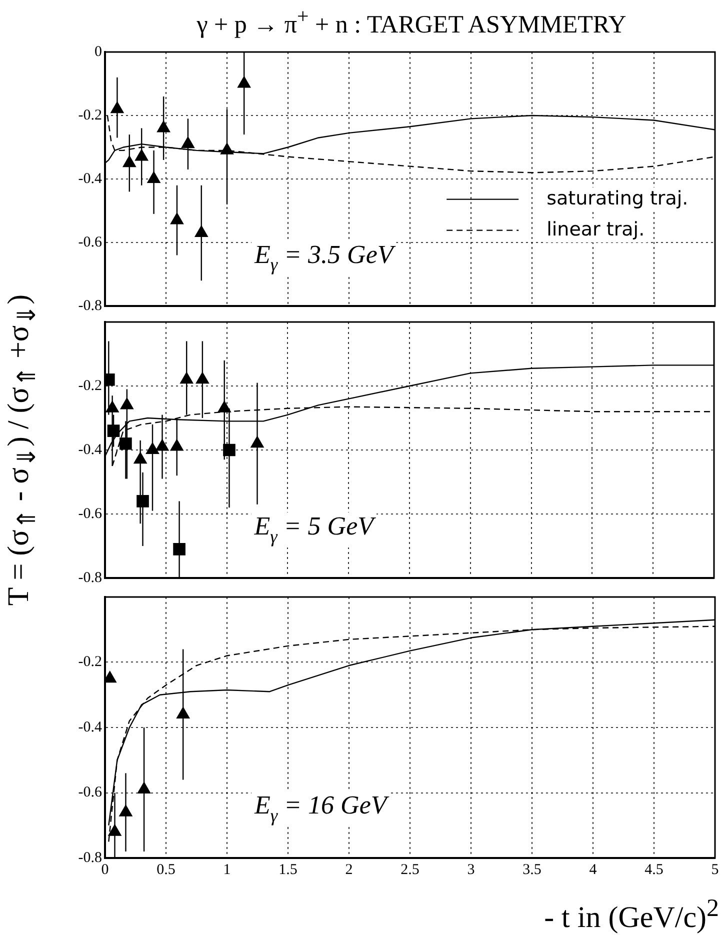 The height and width of the screenshot is (935, 723). What do you see at coordinates (349, 870) in the screenshot?
I see `x-tick-label: 2` at bounding box center [349, 870].